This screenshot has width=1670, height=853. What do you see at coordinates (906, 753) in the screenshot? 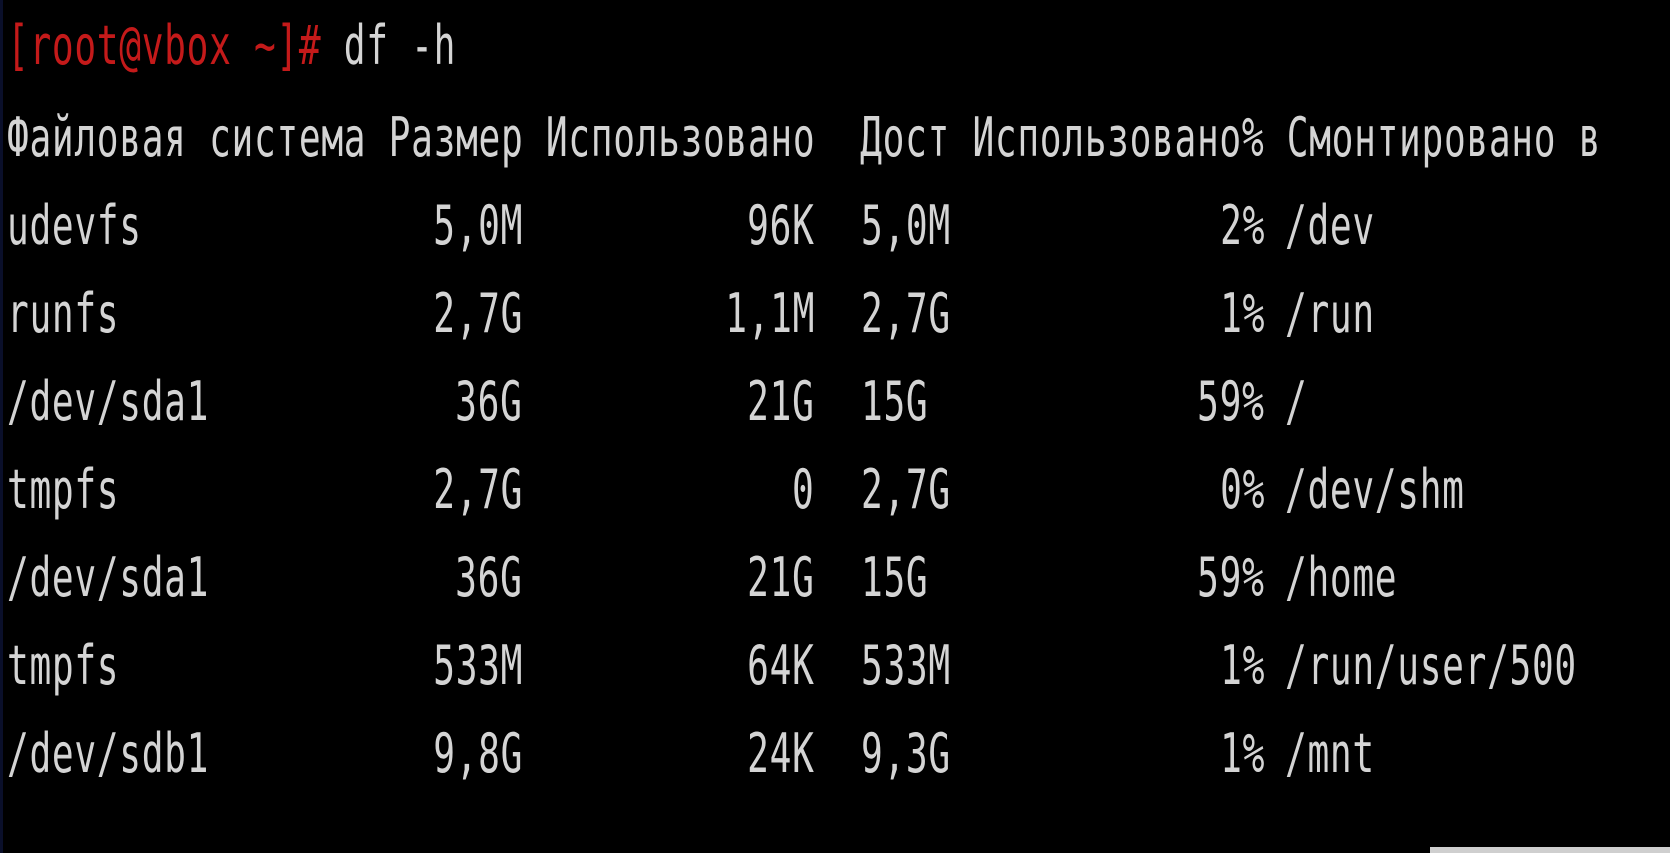
I see `avail-cell: 9,3G` at bounding box center [906, 753].